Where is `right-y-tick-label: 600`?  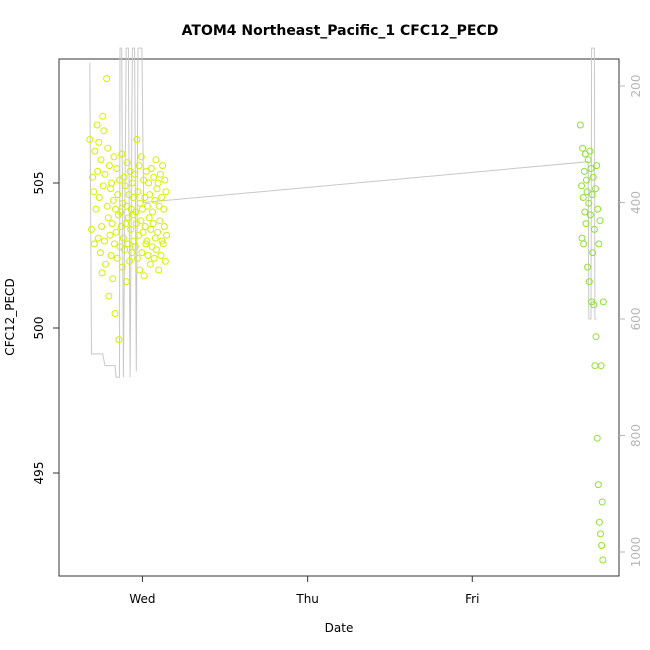 right-y-tick-label: 600 is located at coordinates (636, 319).